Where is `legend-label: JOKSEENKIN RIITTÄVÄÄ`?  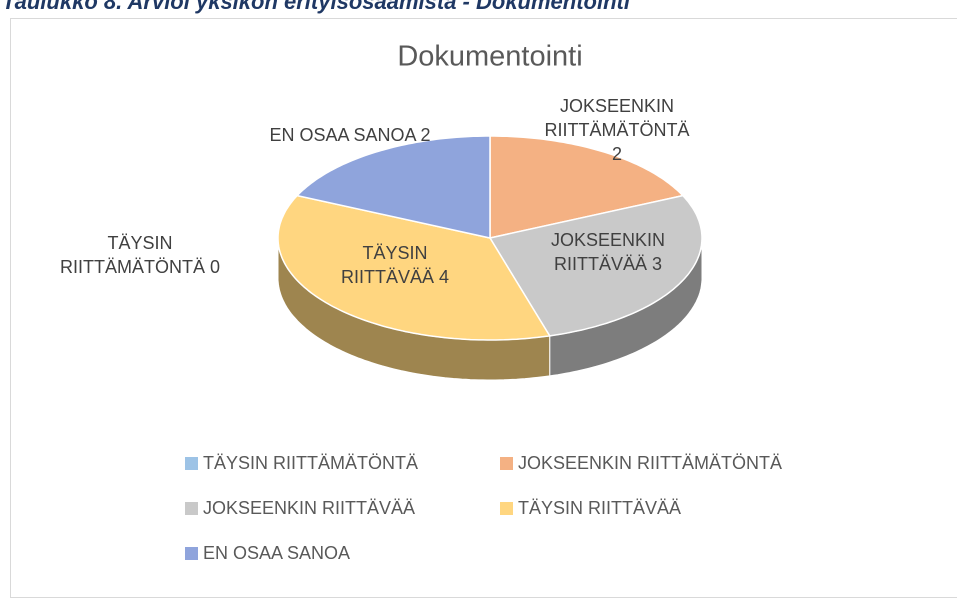 legend-label: JOKSEENKIN RIITTÄVÄÄ is located at coordinates (309, 508).